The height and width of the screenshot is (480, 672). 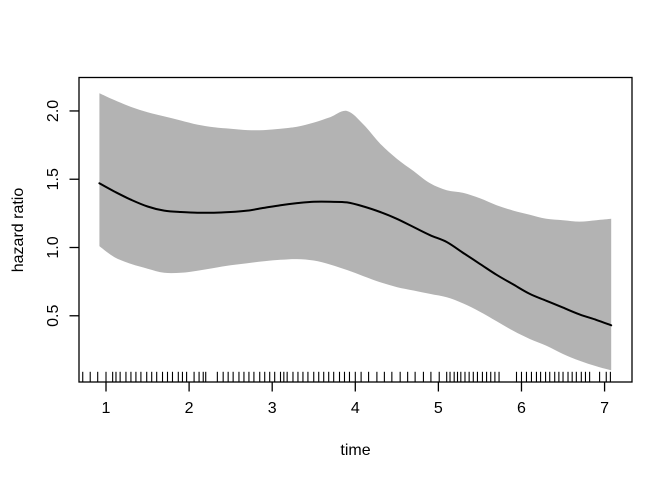 What do you see at coordinates (53, 111) in the screenshot?
I see `y-tick-label: 2.0` at bounding box center [53, 111].